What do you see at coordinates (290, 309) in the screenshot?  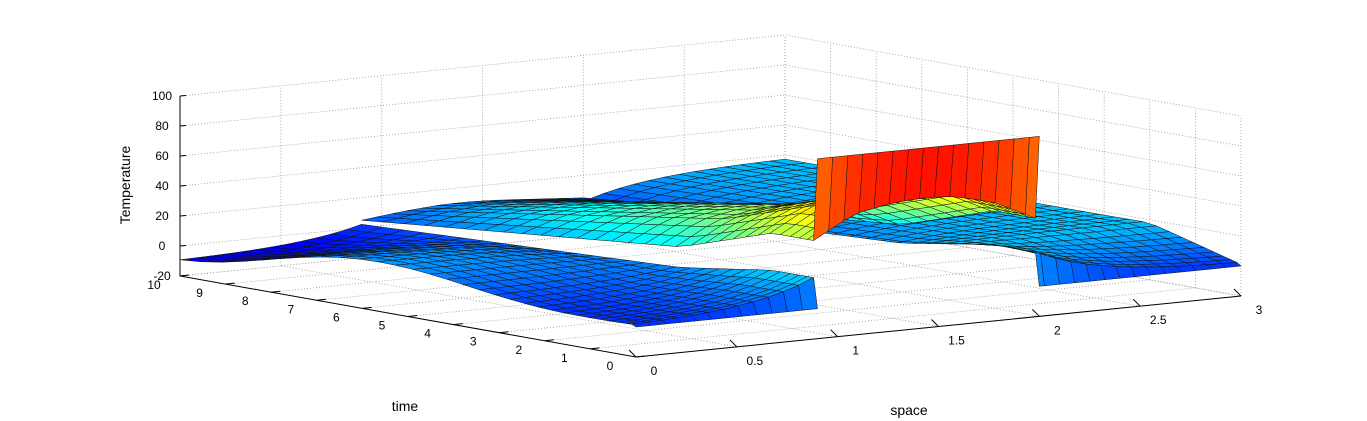 I see `y-tick-label: 7` at bounding box center [290, 309].